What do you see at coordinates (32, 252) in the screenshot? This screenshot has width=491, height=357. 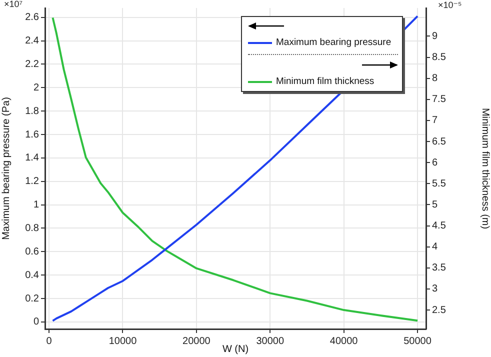 I see `y-tick-label: 0.6` at bounding box center [32, 252].